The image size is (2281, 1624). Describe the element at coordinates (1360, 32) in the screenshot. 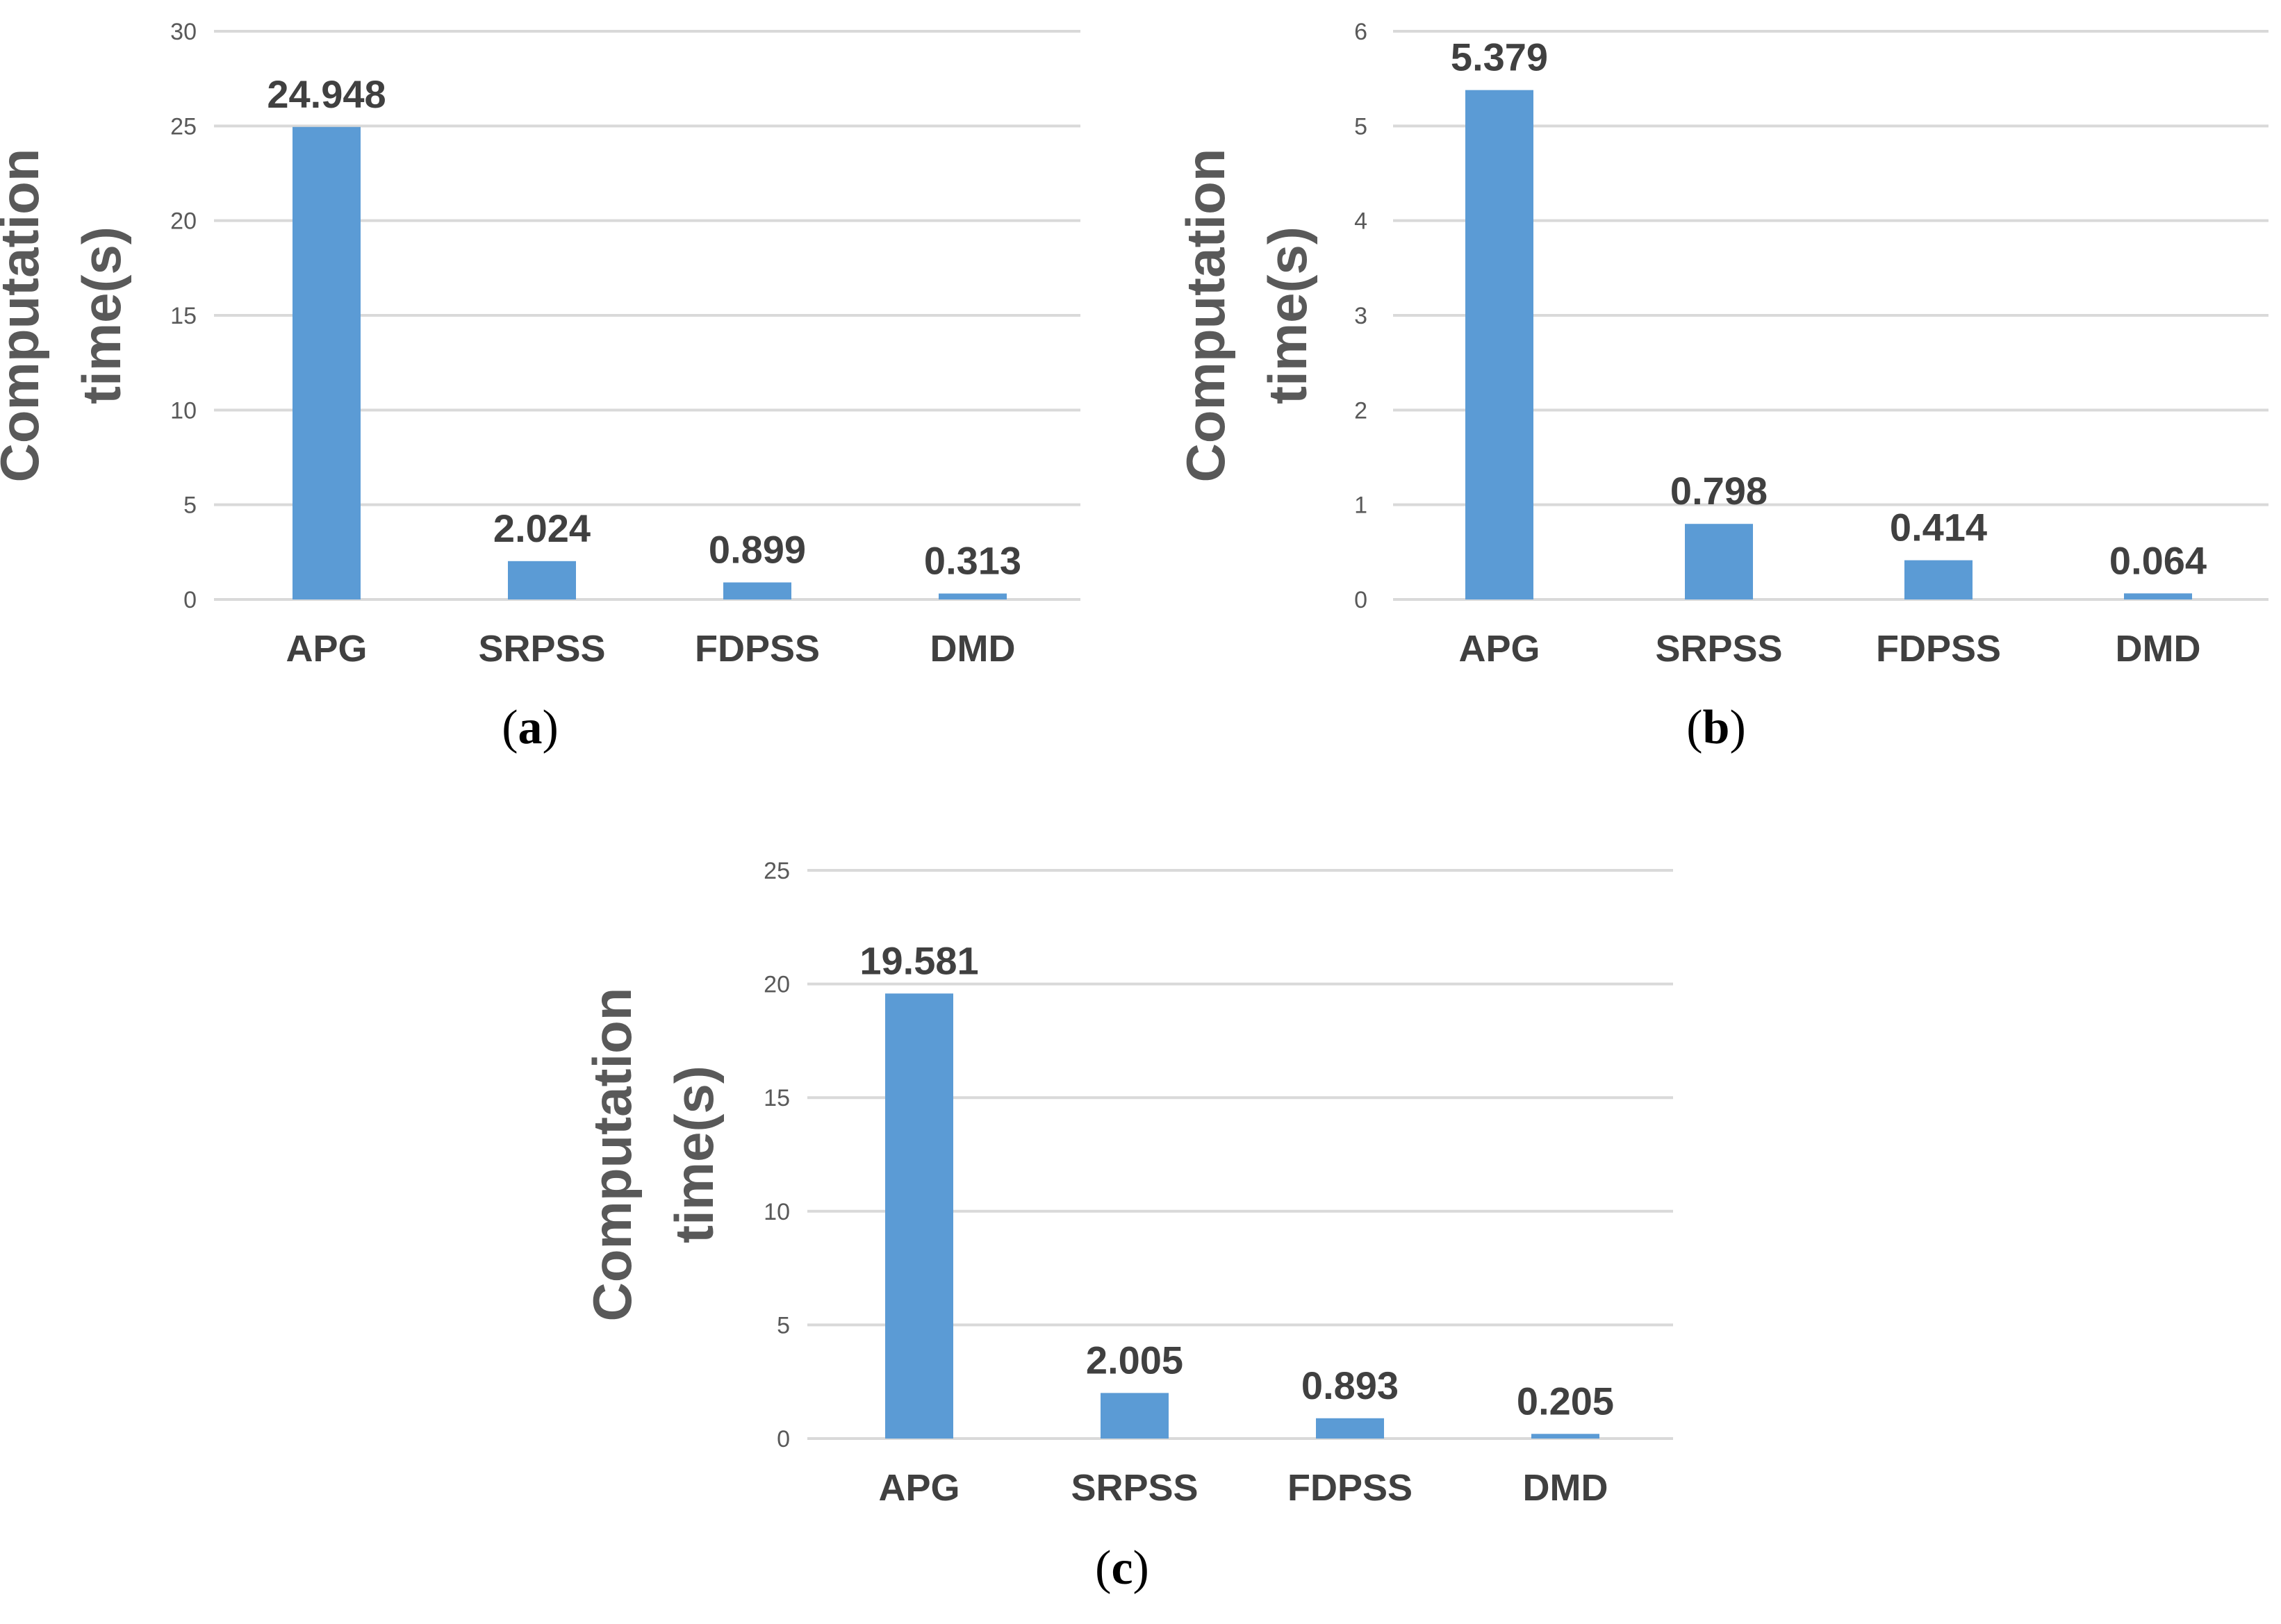

I see `y-tick-label: 6` at that location.